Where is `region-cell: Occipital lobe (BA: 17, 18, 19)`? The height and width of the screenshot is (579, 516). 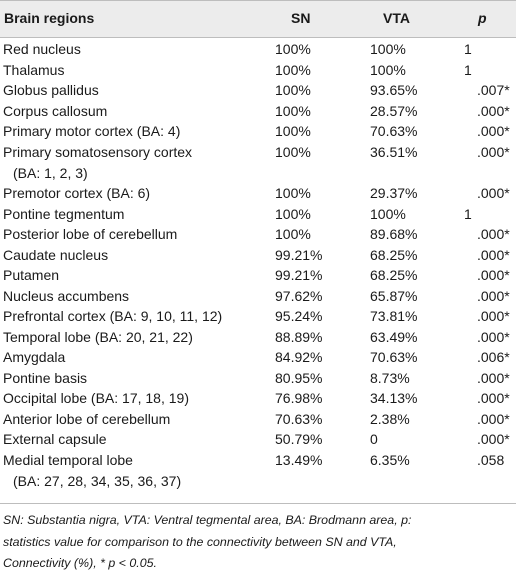 region-cell: Occipital lobe (BA: 17, 18, 19) is located at coordinates (96, 398).